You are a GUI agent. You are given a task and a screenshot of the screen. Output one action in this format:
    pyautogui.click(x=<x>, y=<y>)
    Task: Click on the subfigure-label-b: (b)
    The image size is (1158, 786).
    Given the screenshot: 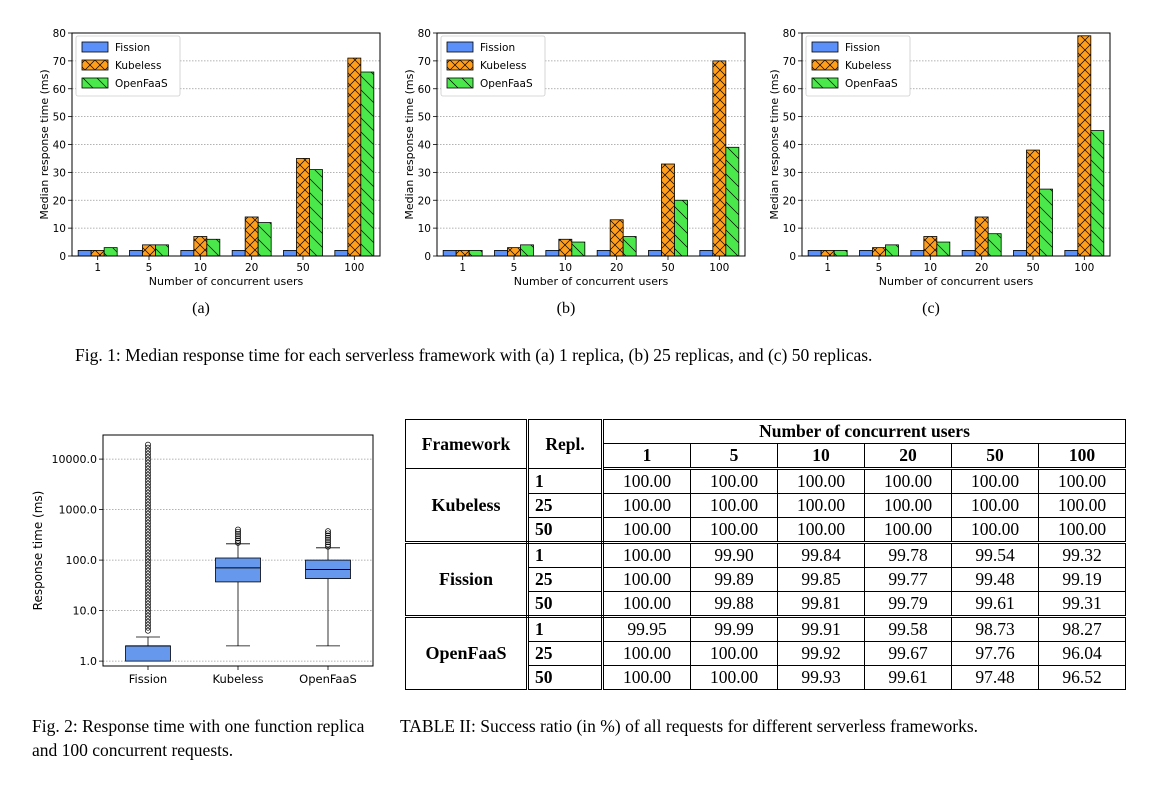 What is the action you would take?
    pyautogui.click(x=566, y=308)
    